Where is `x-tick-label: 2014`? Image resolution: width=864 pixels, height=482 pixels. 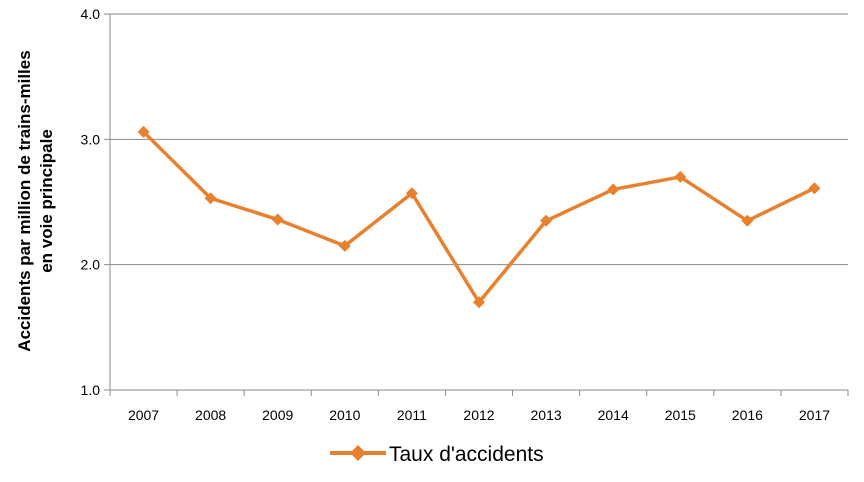 x-tick-label: 2014 is located at coordinates (613, 415).